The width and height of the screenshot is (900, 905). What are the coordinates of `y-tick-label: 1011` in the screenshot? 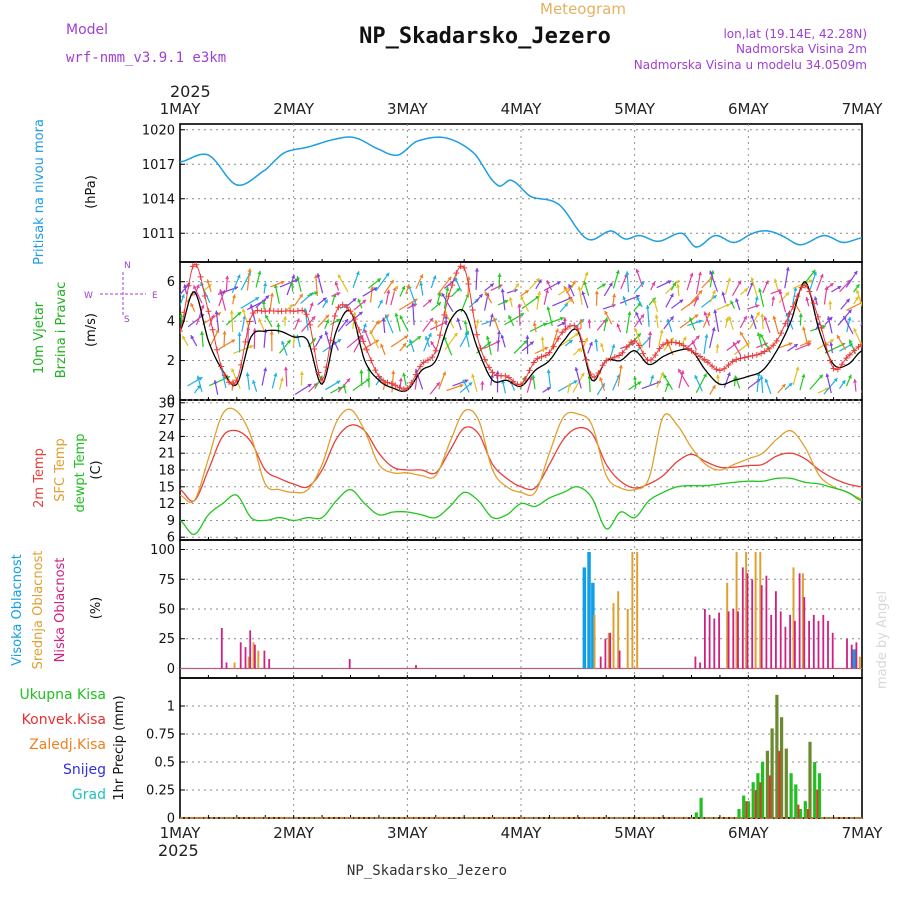 It's located at (158, 234).